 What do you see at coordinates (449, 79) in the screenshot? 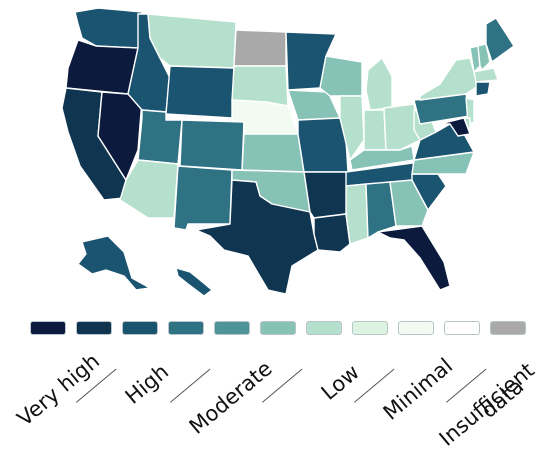
I see `state-ny` at bounding box center [449, 79].